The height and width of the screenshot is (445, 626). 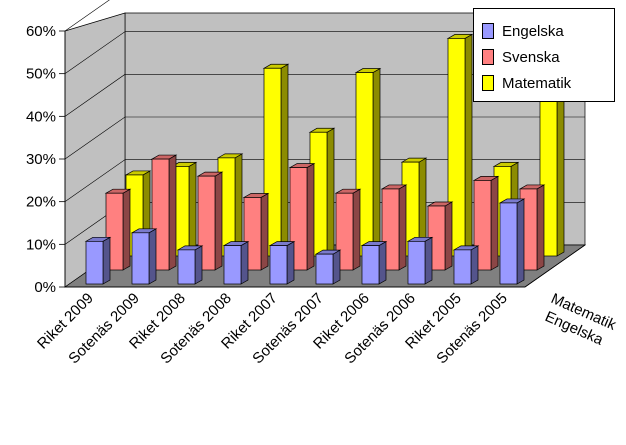 What do you see at coordinates (45, 287) in the screenshot?
I see `y-tick-label: 0%` at bounding box center [45, 287].